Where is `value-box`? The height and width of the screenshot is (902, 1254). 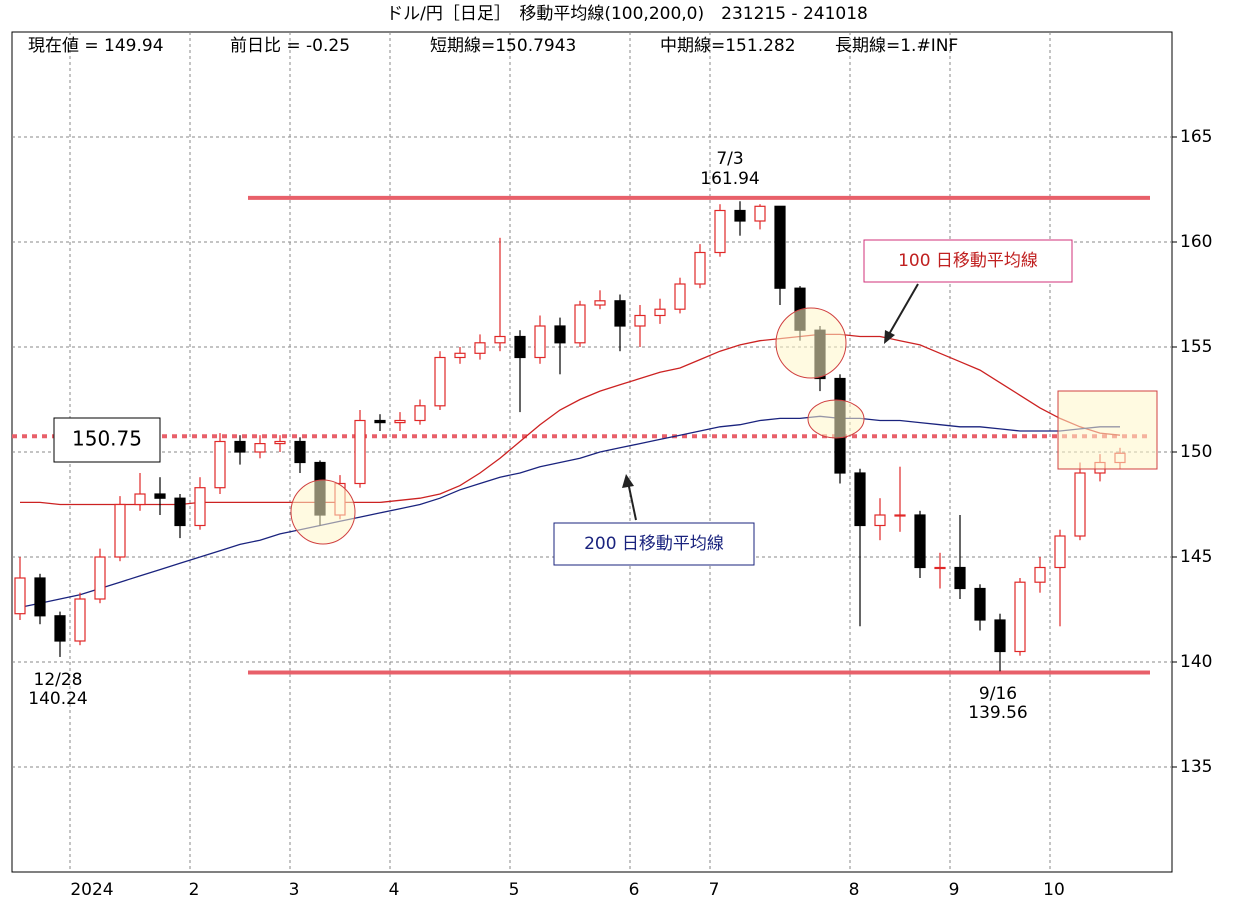 value-box is located at coordinates (107, 440).